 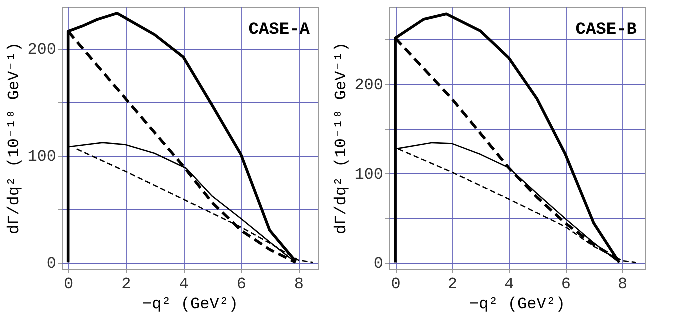 What do you see at coordinates (606, 30) in the screenshot?
I see `annotation: CASE-B` at bounding box center [606, 30].